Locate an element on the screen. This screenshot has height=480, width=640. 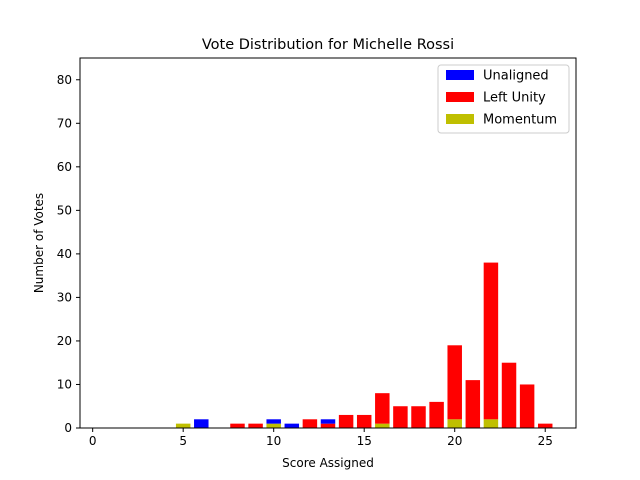
y-tick-label-80: 80 is located at coordinates (64, 80).